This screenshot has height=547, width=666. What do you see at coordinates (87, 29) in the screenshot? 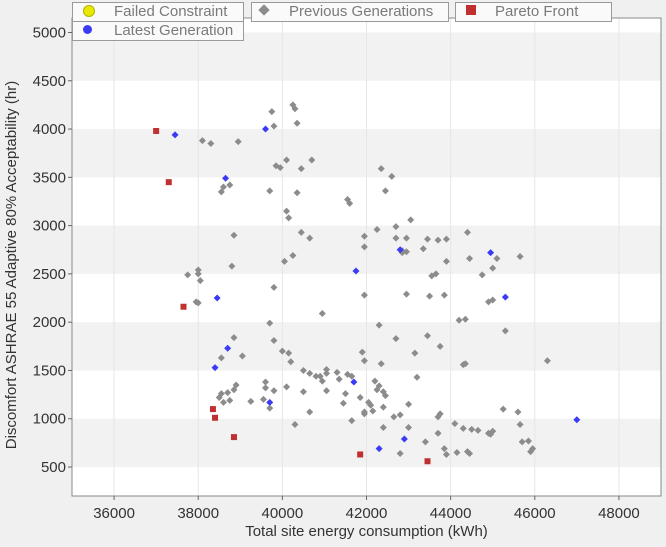
I see `latest-generation-marker` at bounding box center [87, 29].